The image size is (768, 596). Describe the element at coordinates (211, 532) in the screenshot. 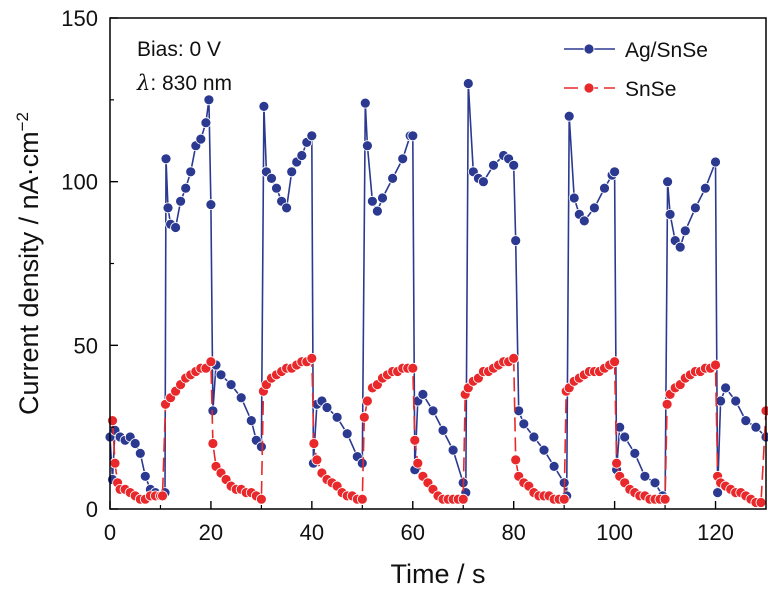

I see `x-tick-label-1: 20` at that location.